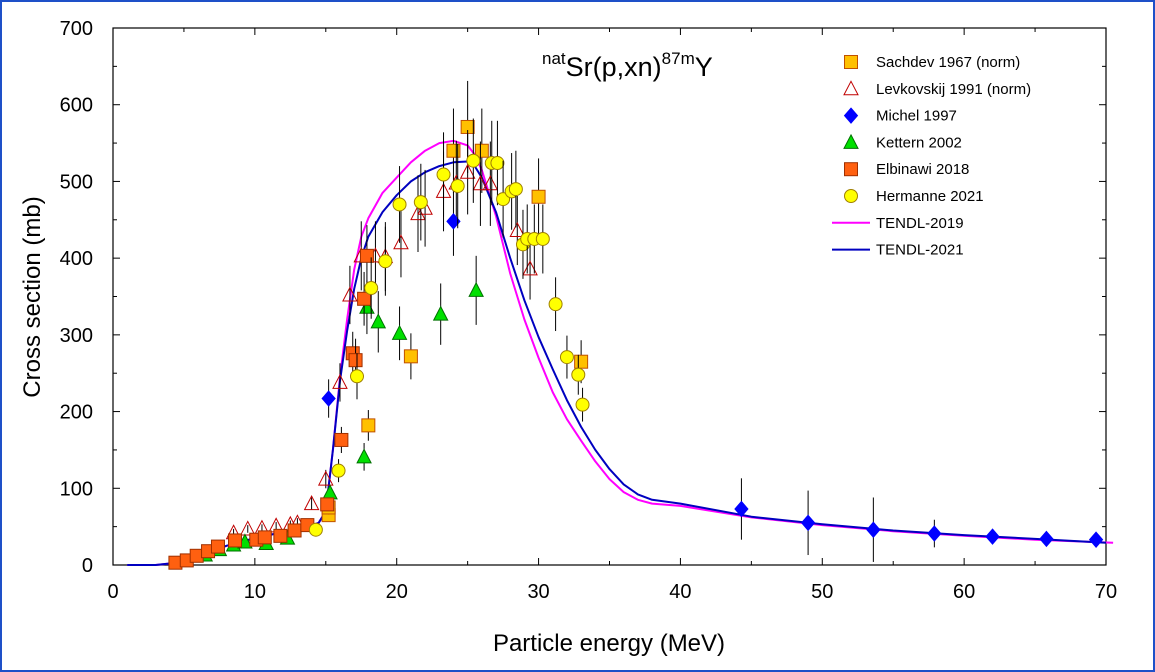 This screenshot has height=672, width=1155. Describe the element at coordinates (1106, 592) in the screenshot. I see `x-tick-label: 70` at that location.